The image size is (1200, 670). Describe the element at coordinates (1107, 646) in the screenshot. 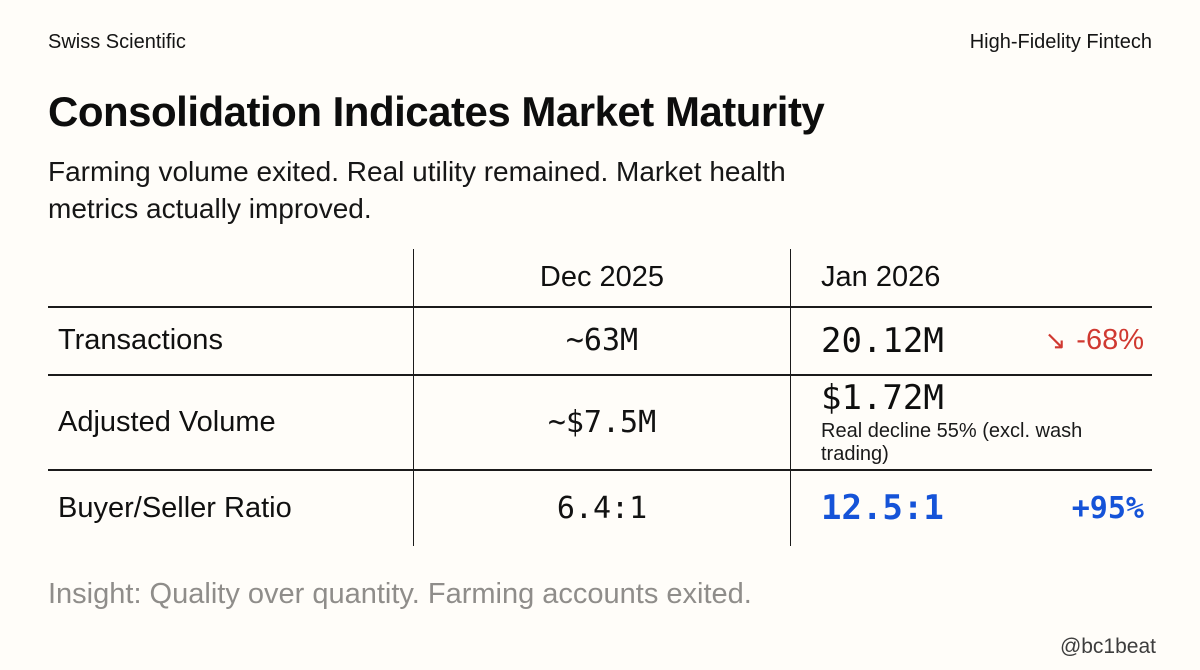

I see `watermark-handle: @bc1beat` at that location.